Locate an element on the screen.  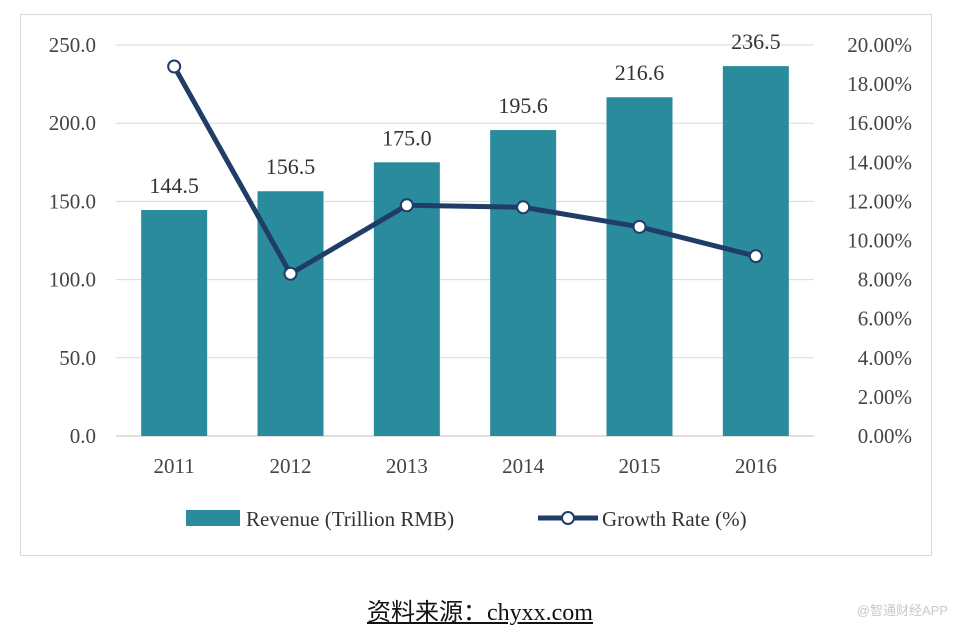
right-axis-tick-label: 16.00% is located at coordinates (879, 123).